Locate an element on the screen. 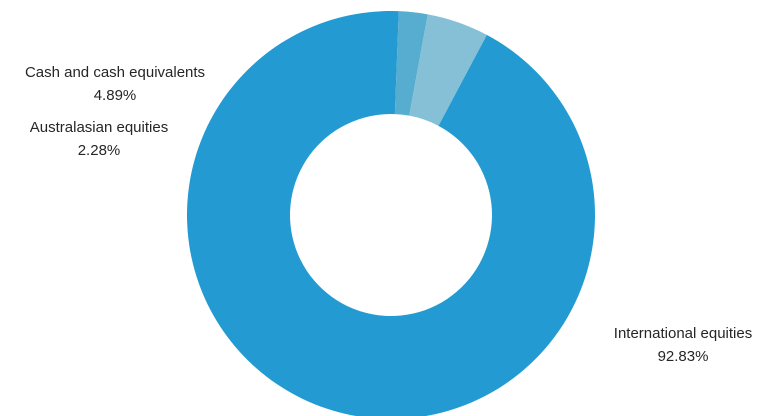 The width and height of the screenshot is (768, 416). slice-value-international: 92.83% is located at coordinates (683, 356).